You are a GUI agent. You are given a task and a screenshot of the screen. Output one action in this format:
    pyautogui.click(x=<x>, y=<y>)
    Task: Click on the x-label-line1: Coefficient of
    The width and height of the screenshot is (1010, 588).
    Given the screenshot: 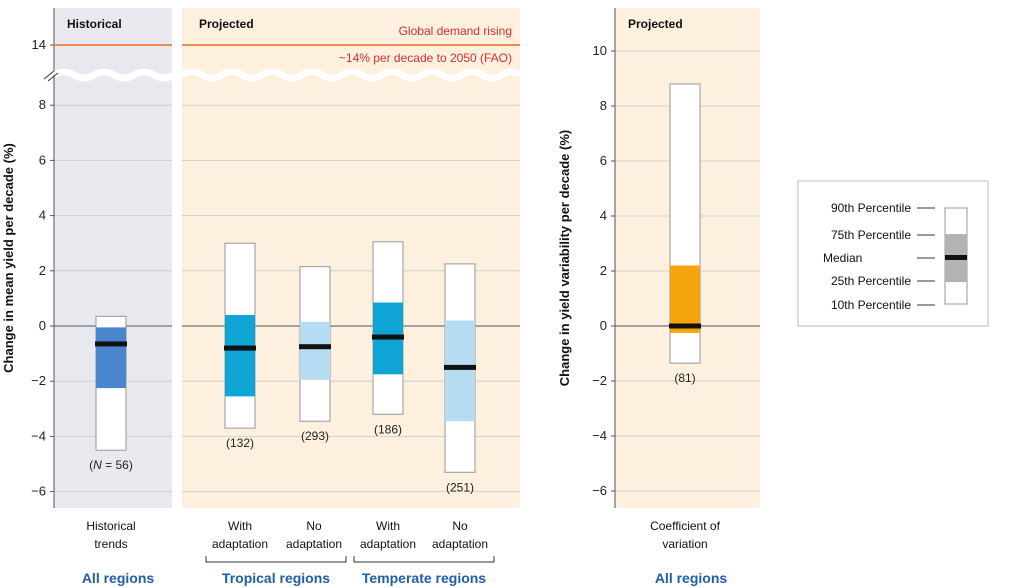 What is the action you would take?
    pyautogui.click(x=685, y=526)
    